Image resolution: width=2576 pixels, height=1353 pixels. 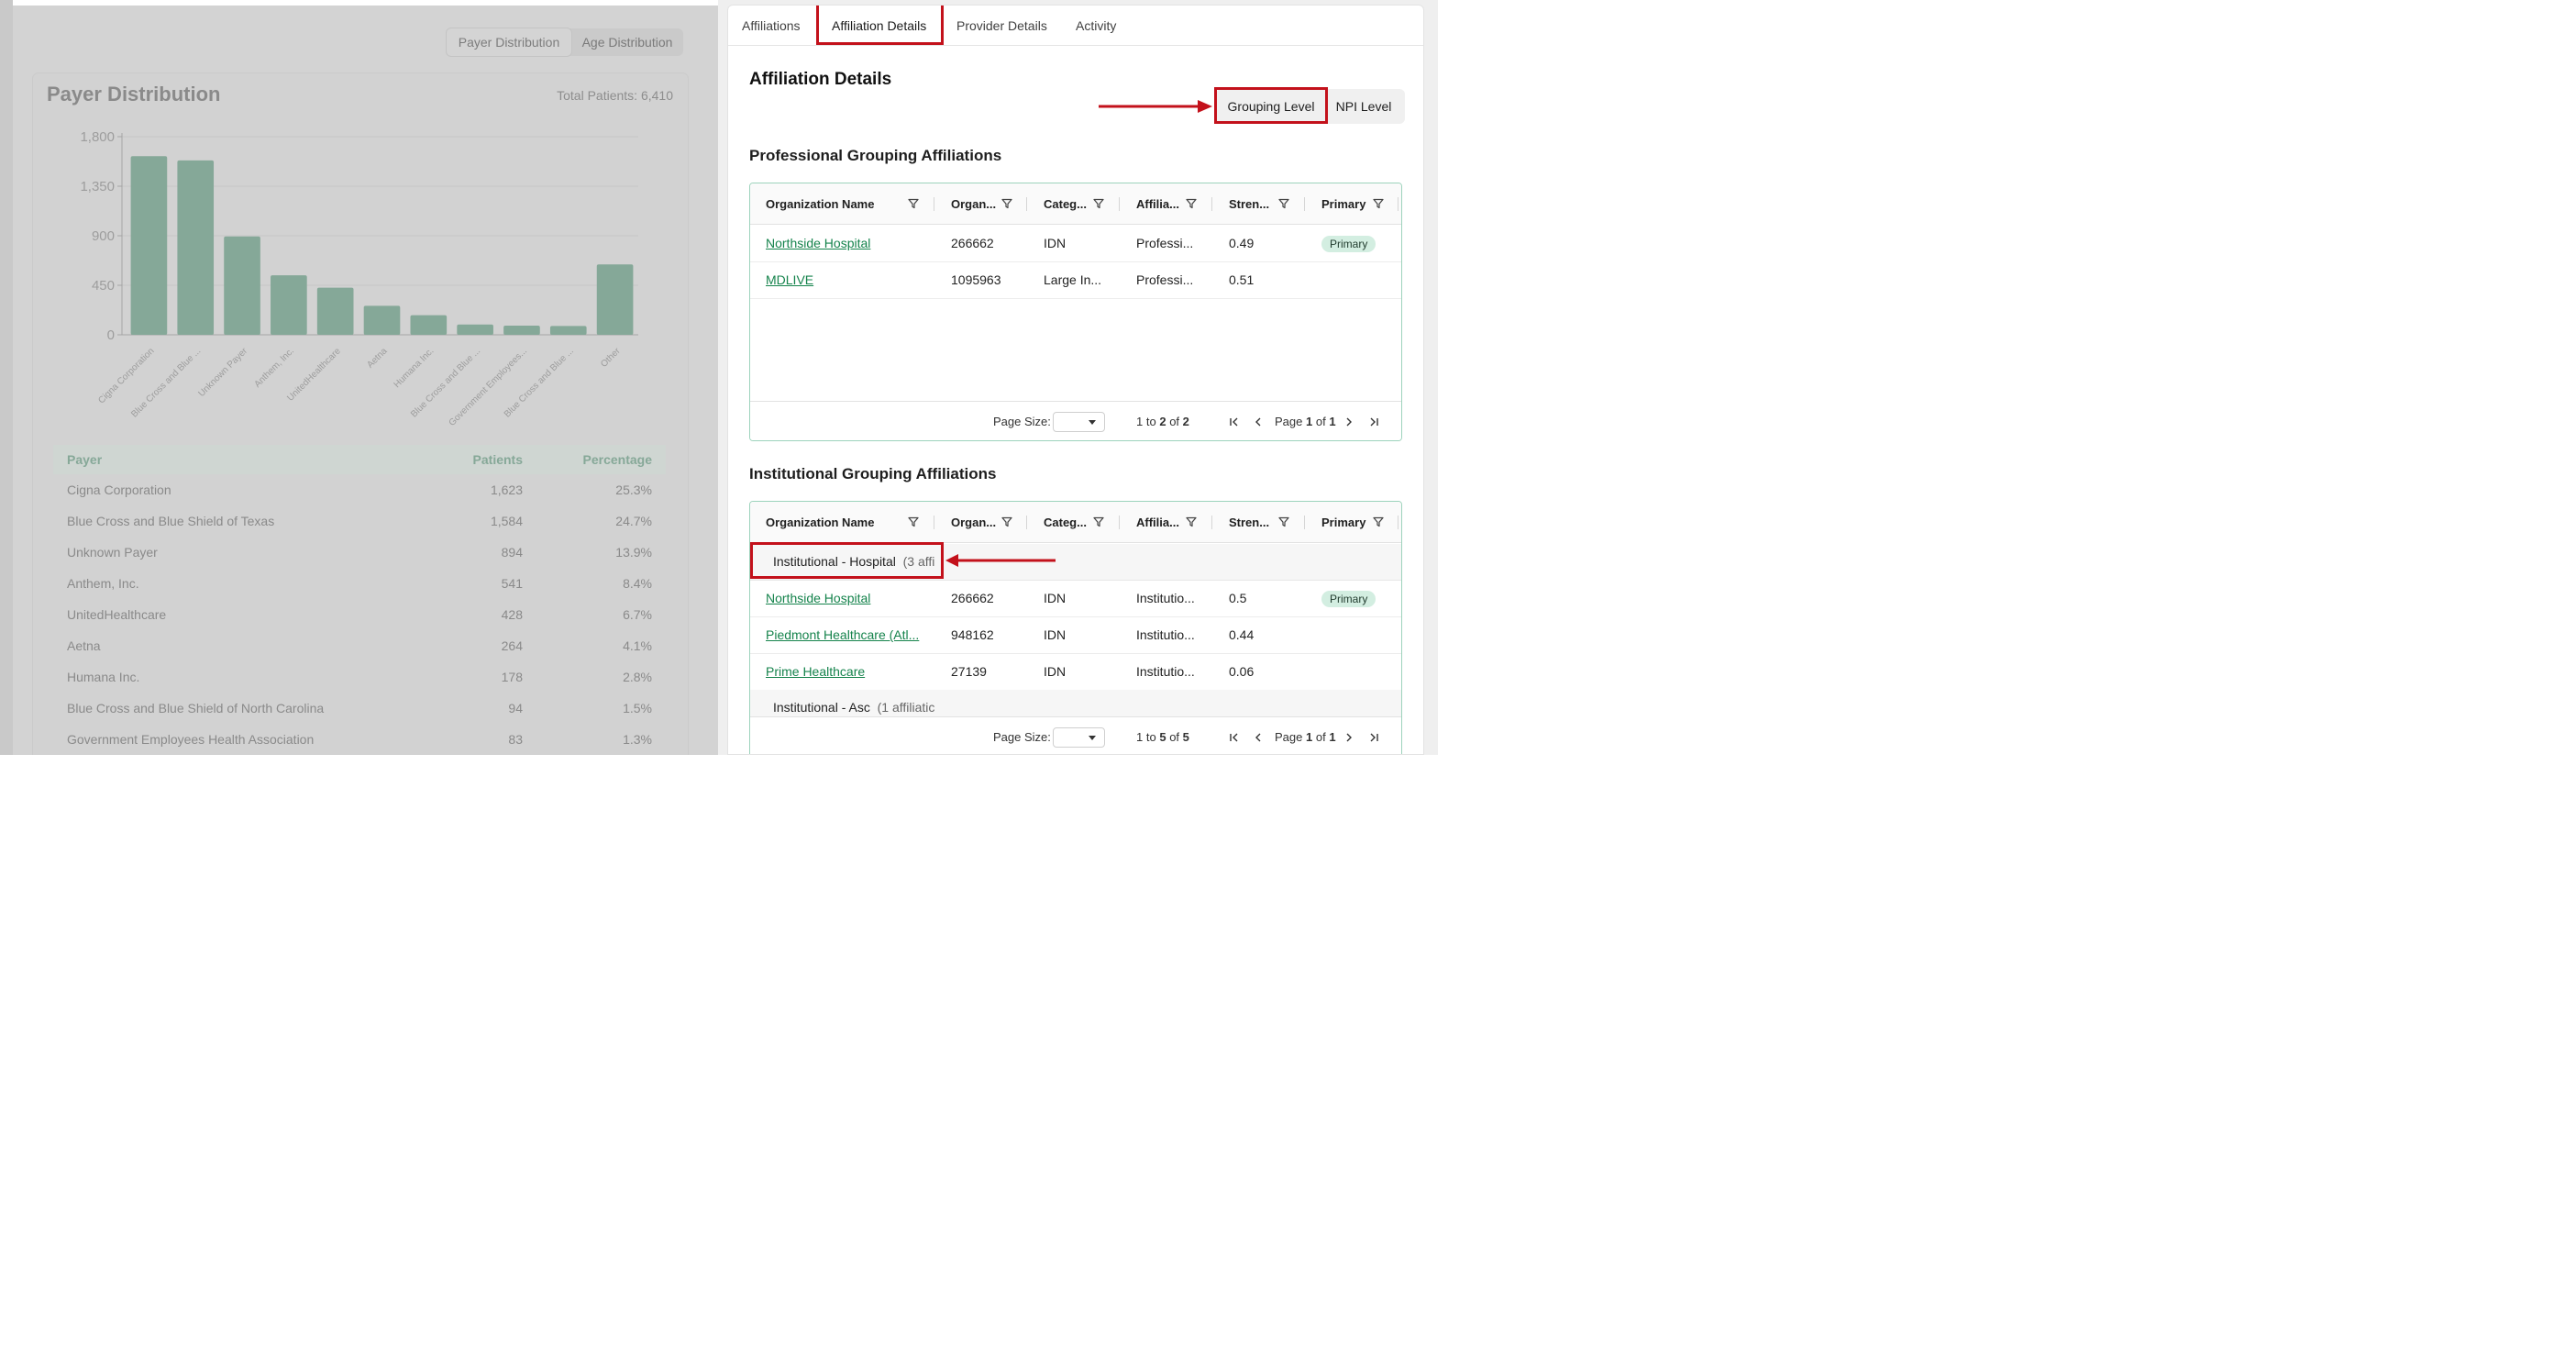 What do you see at coordinates (1242, 634) in the screenshot?
I see `strength-cell: 0.44` at bounding box center [1242, 634].